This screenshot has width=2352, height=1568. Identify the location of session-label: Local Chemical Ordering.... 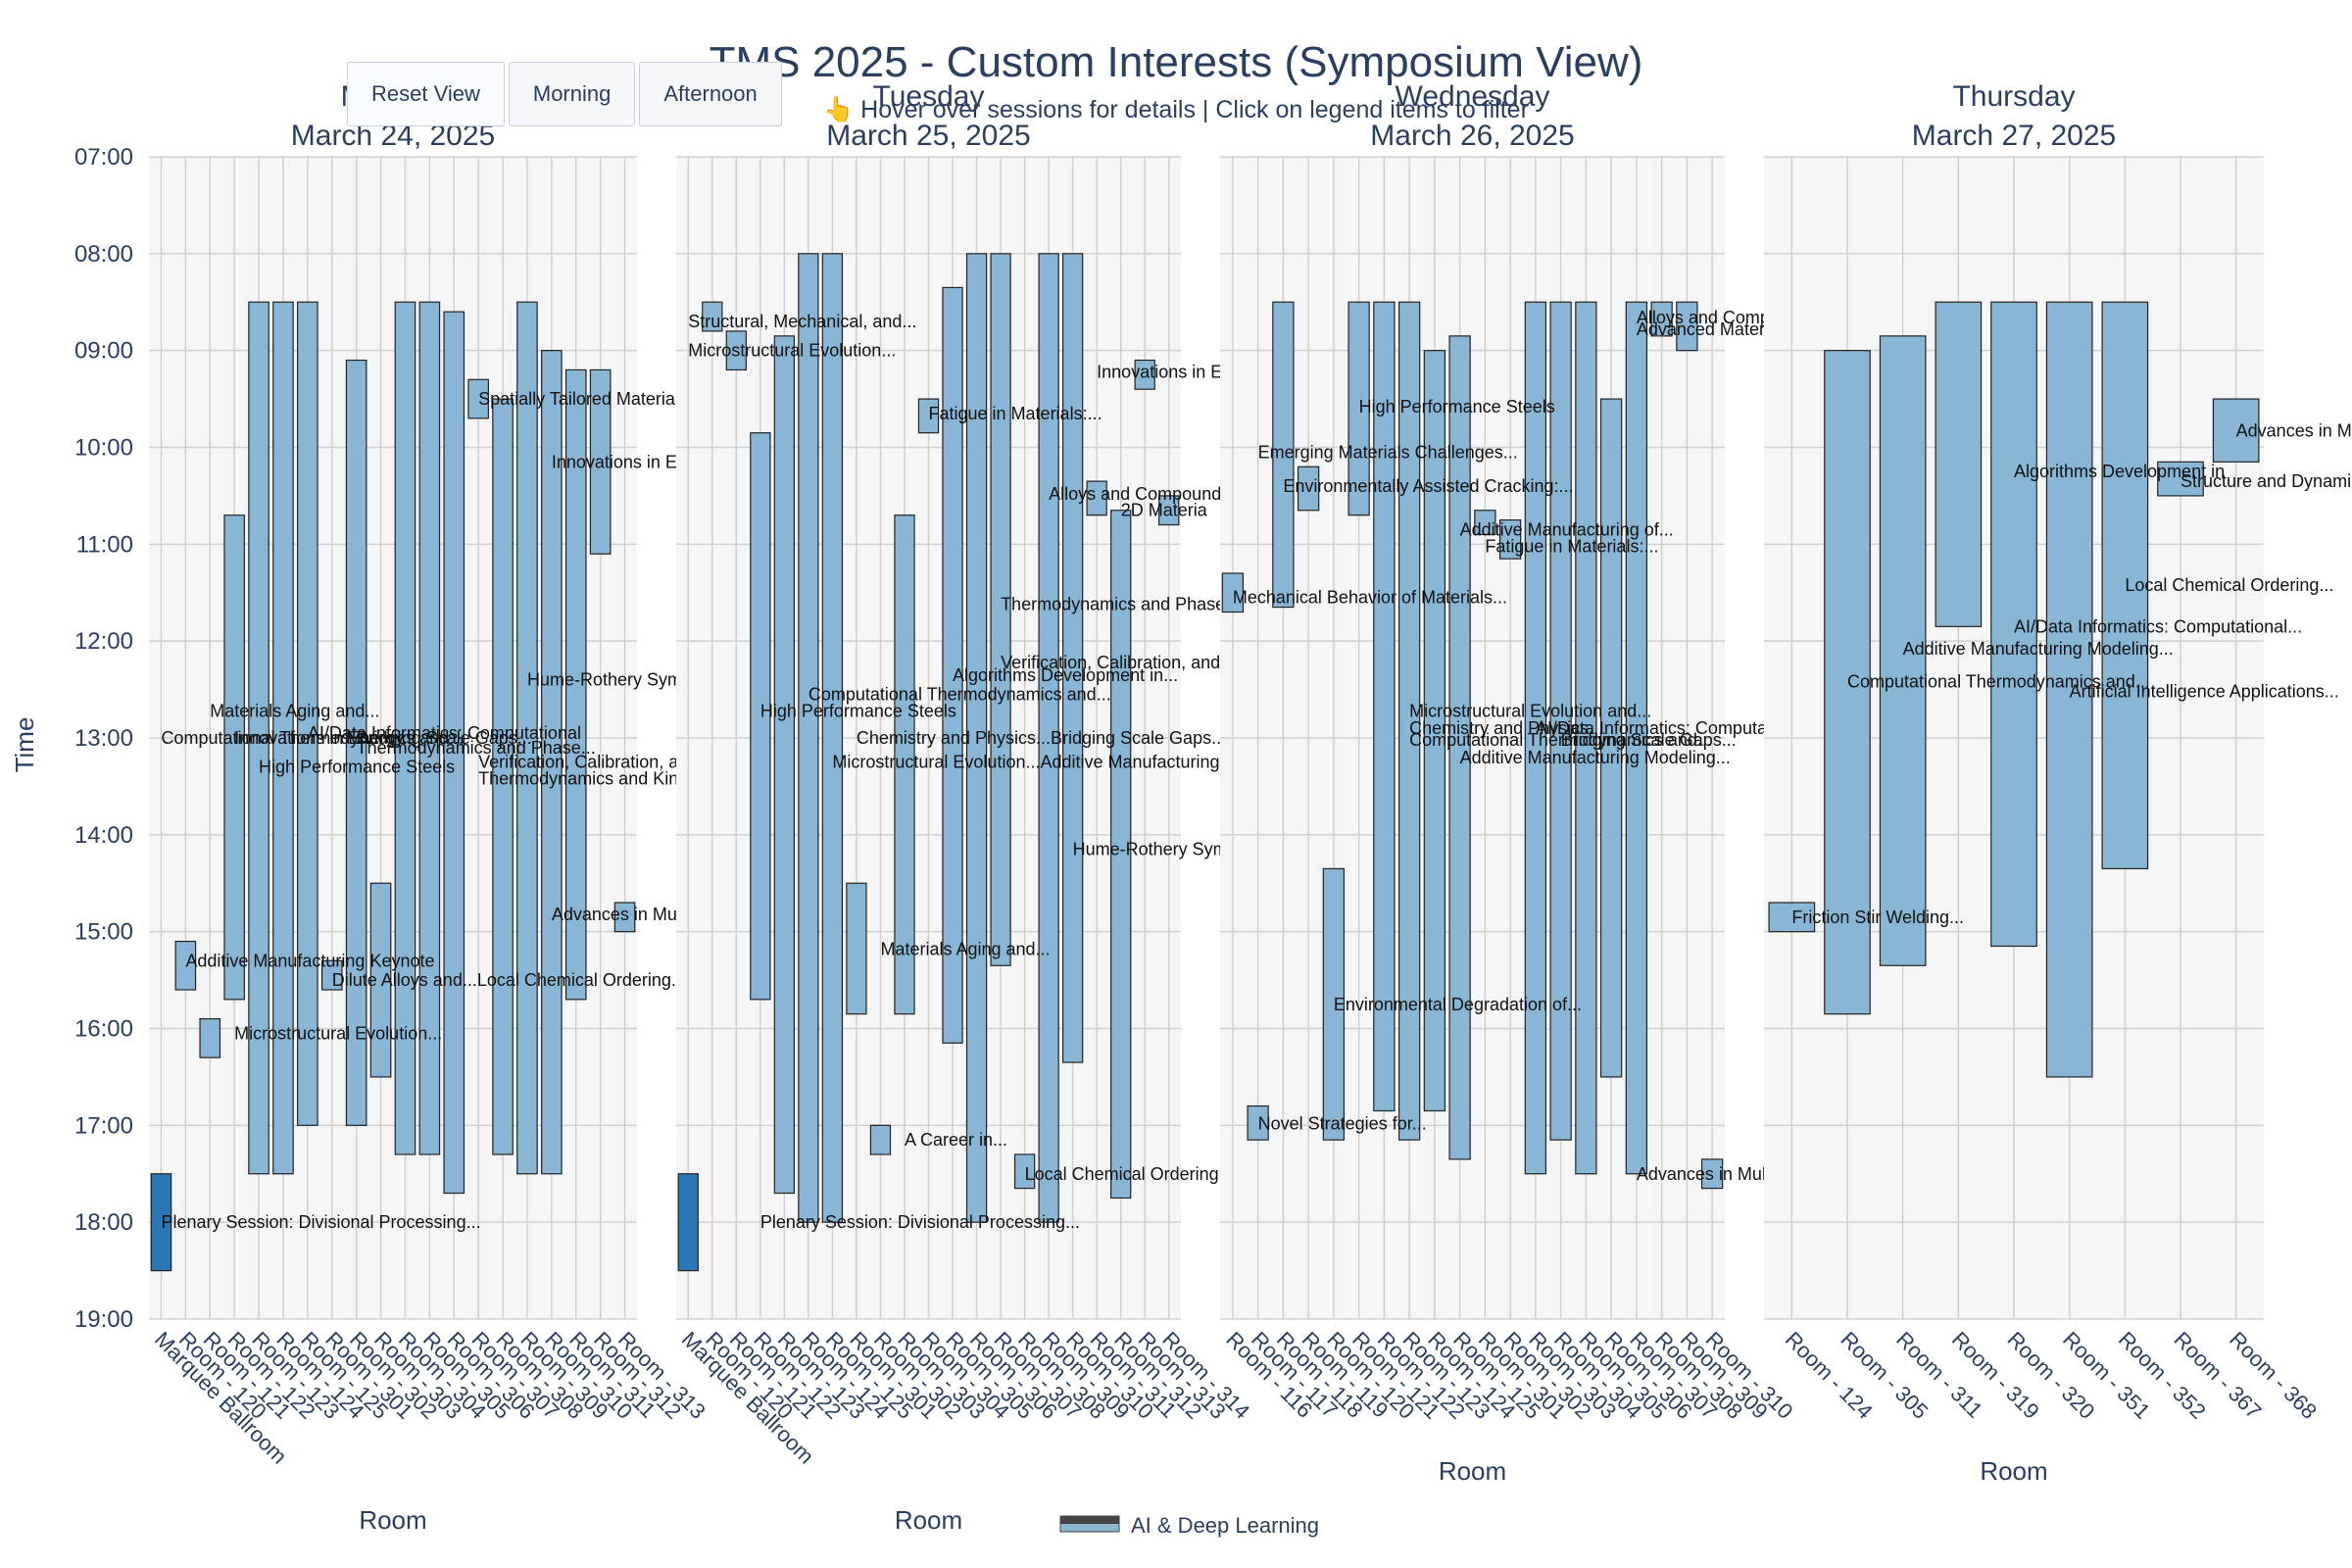
(2229, 585).